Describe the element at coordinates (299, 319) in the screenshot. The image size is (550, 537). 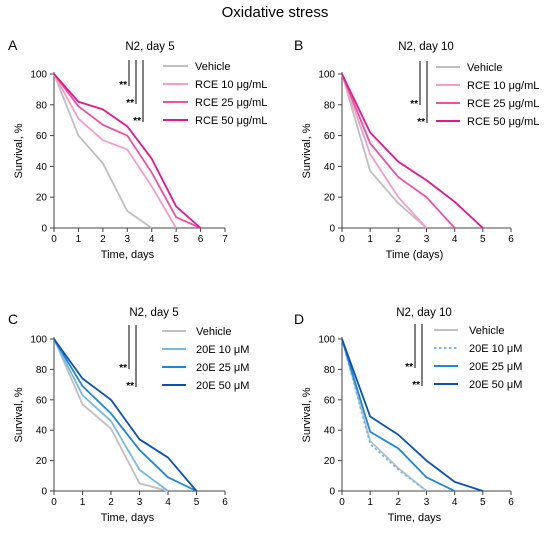
I see `panel-label: D` at that location.